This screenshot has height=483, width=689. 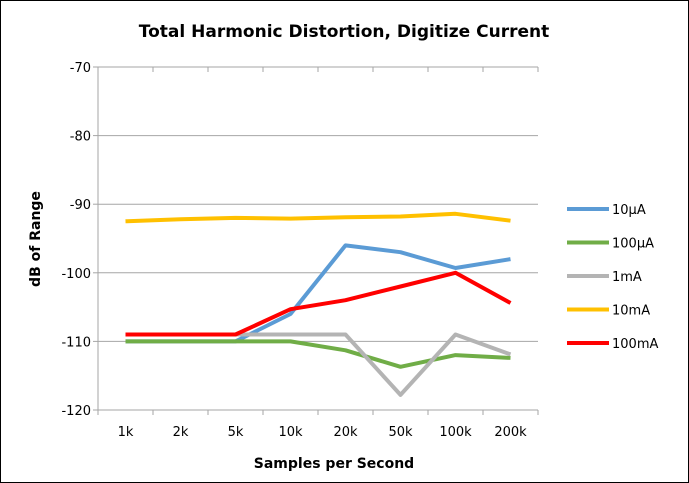 I want to click on y-tick-label: -100, so click(x=76, y=274).